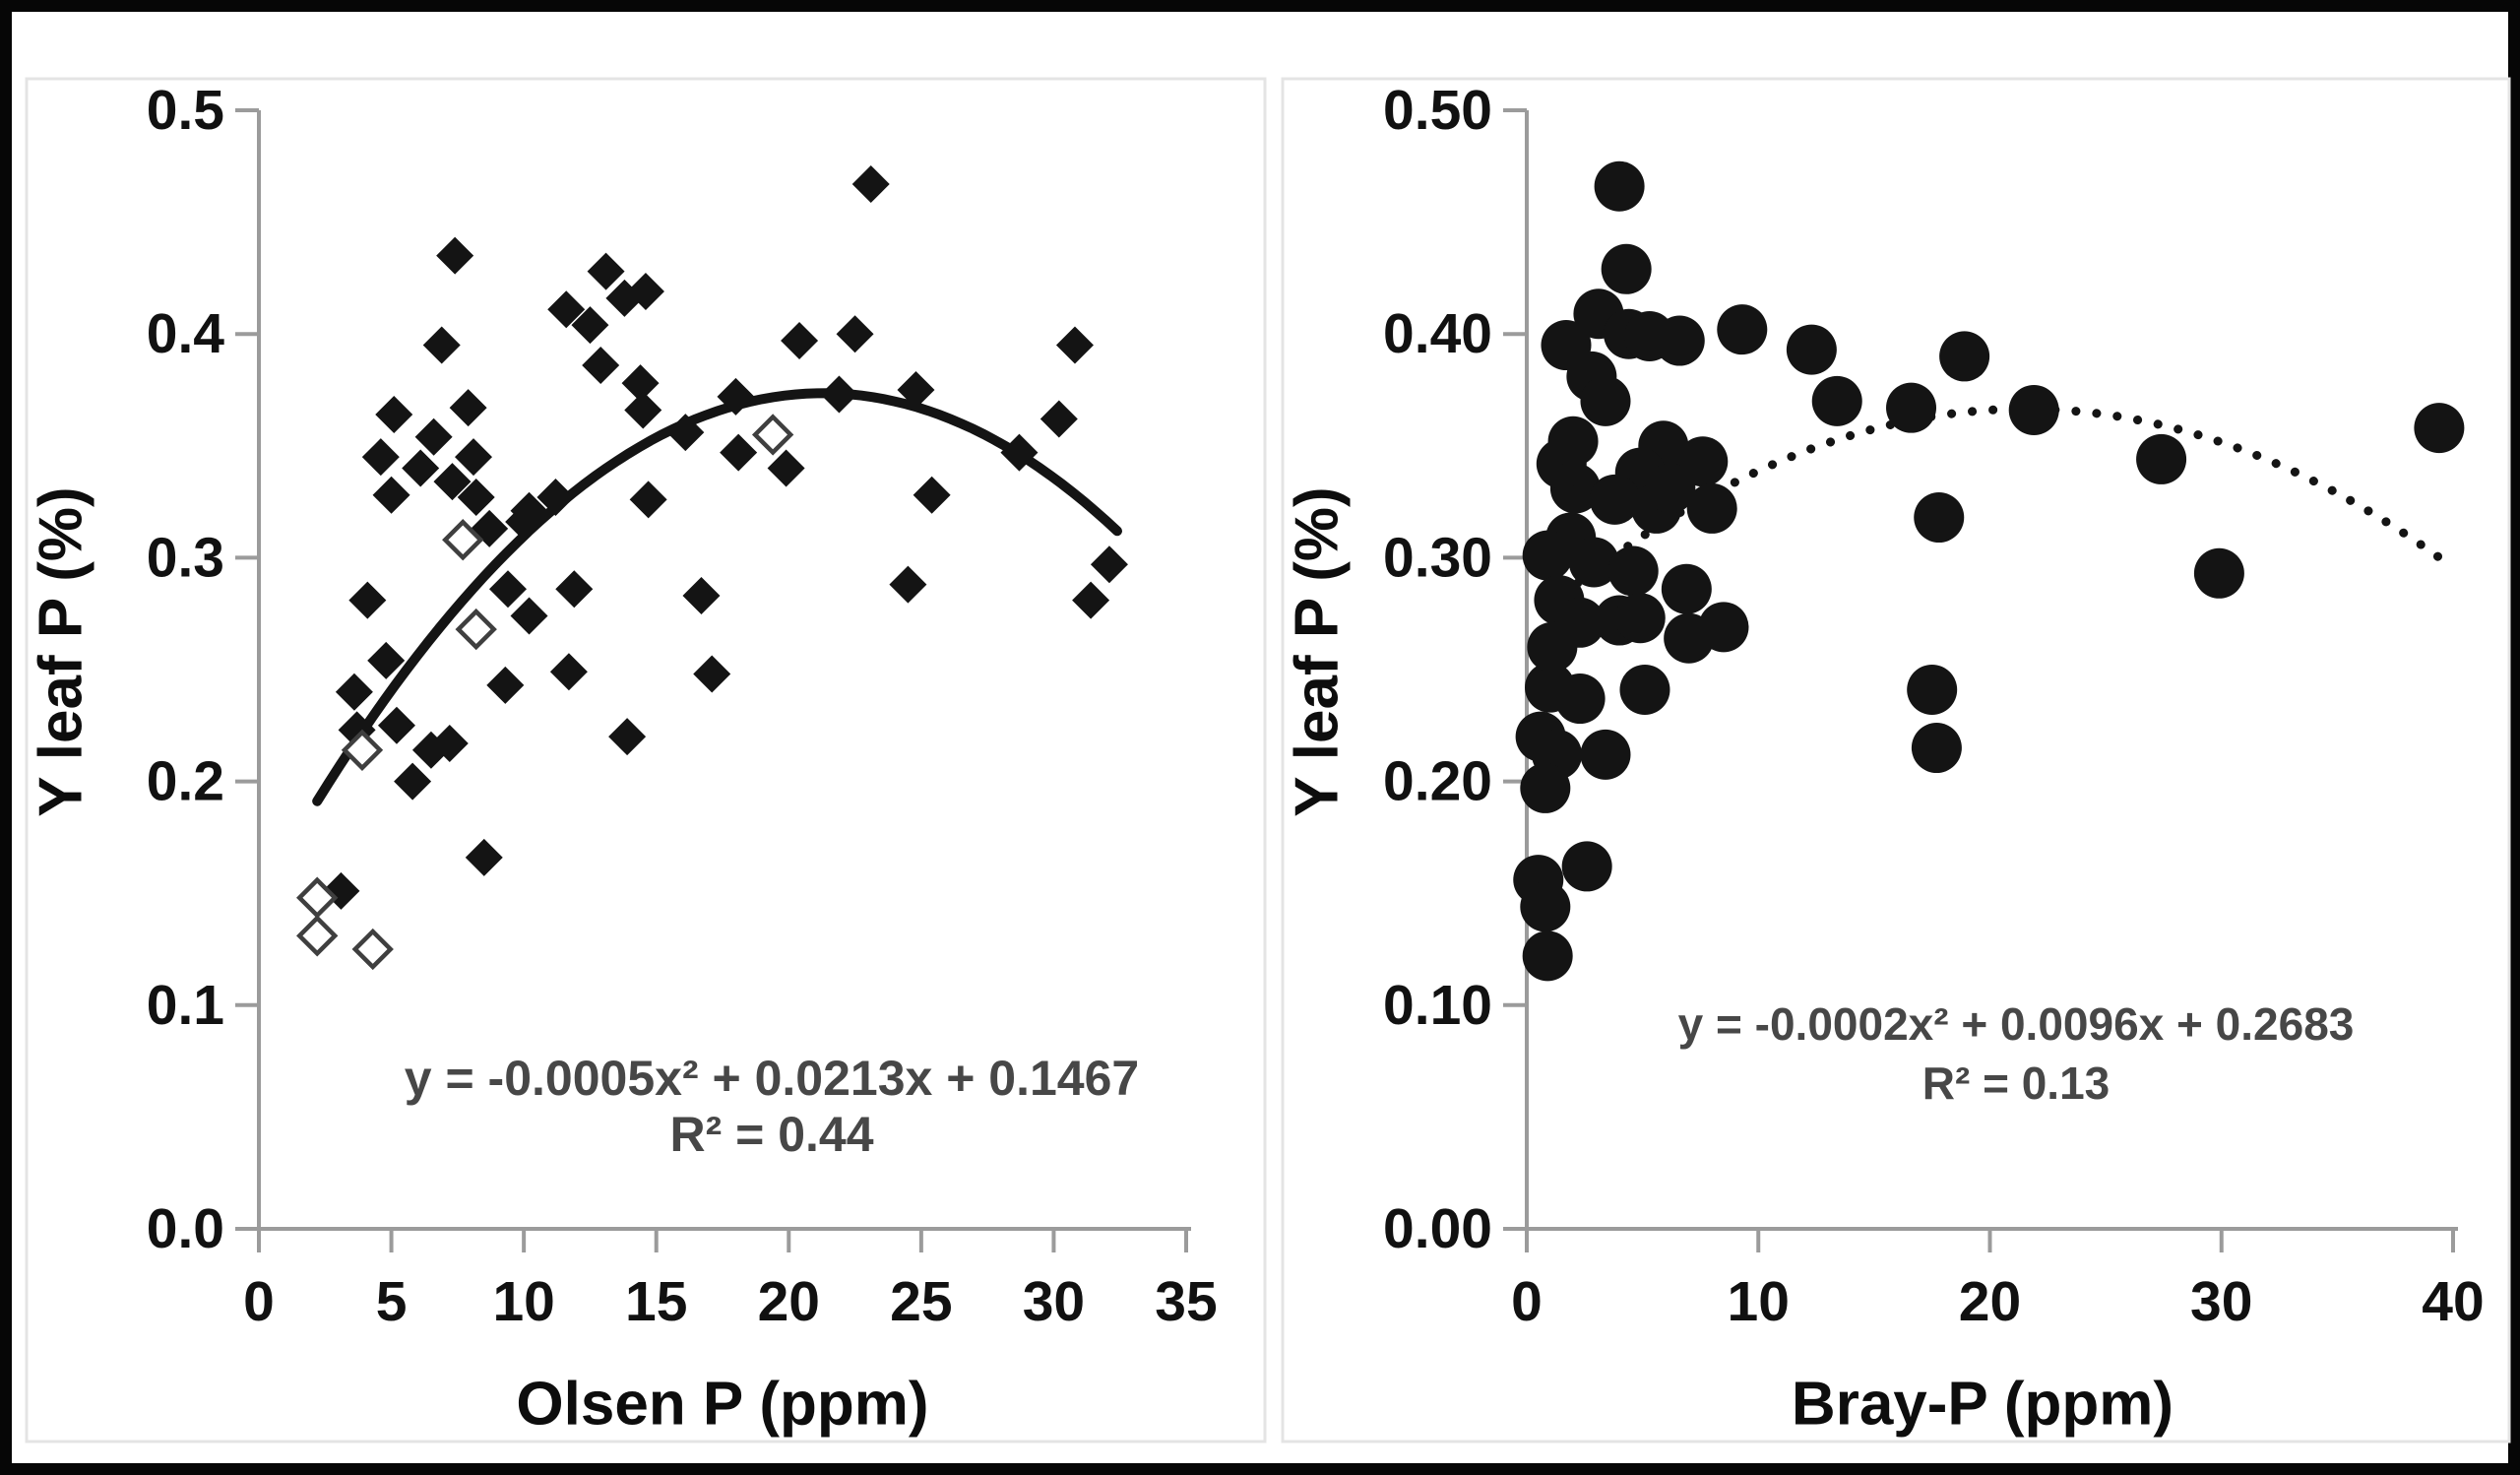 The image size is (2520, 1475). I want to click on x-tick-label: 35, so click(1186, 1301).